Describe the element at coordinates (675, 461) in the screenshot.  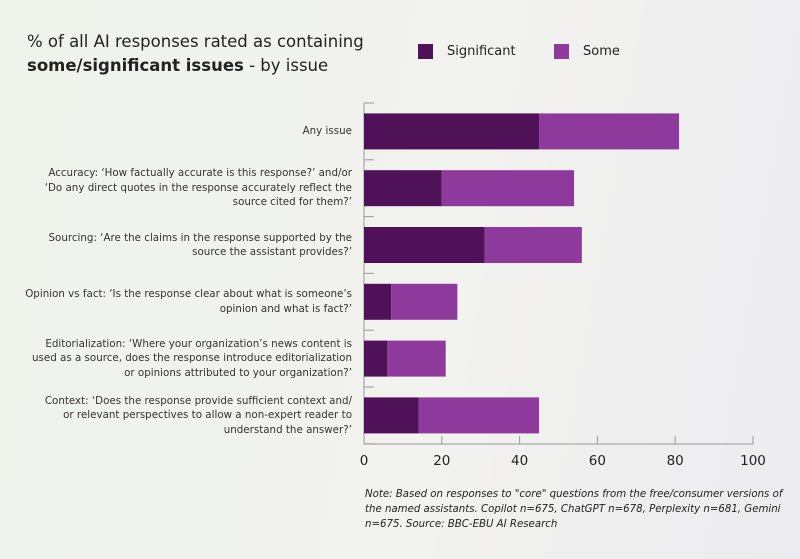
I see `x-tick-label: 80` at that location.